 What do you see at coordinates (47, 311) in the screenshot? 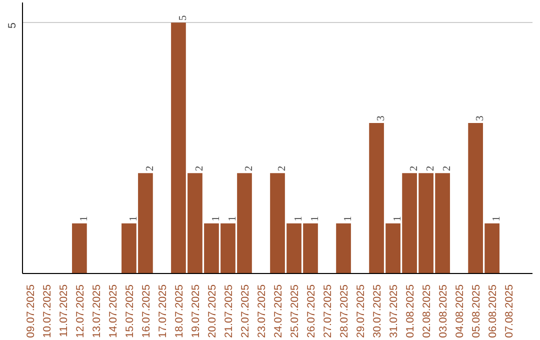
I see `x-tick-label: 10.07.2025` at bounding box center [47, 311].